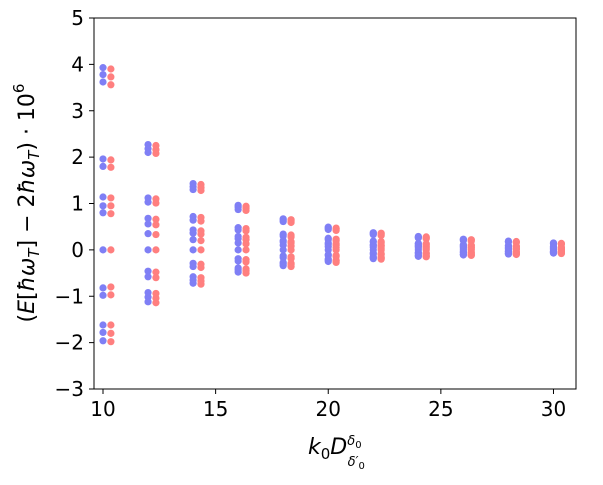 This screenshot has height=485, width=603. Describe the element at coordinates (77, 64) in the screenshot. I see `y-tick-label: 4` at that location.